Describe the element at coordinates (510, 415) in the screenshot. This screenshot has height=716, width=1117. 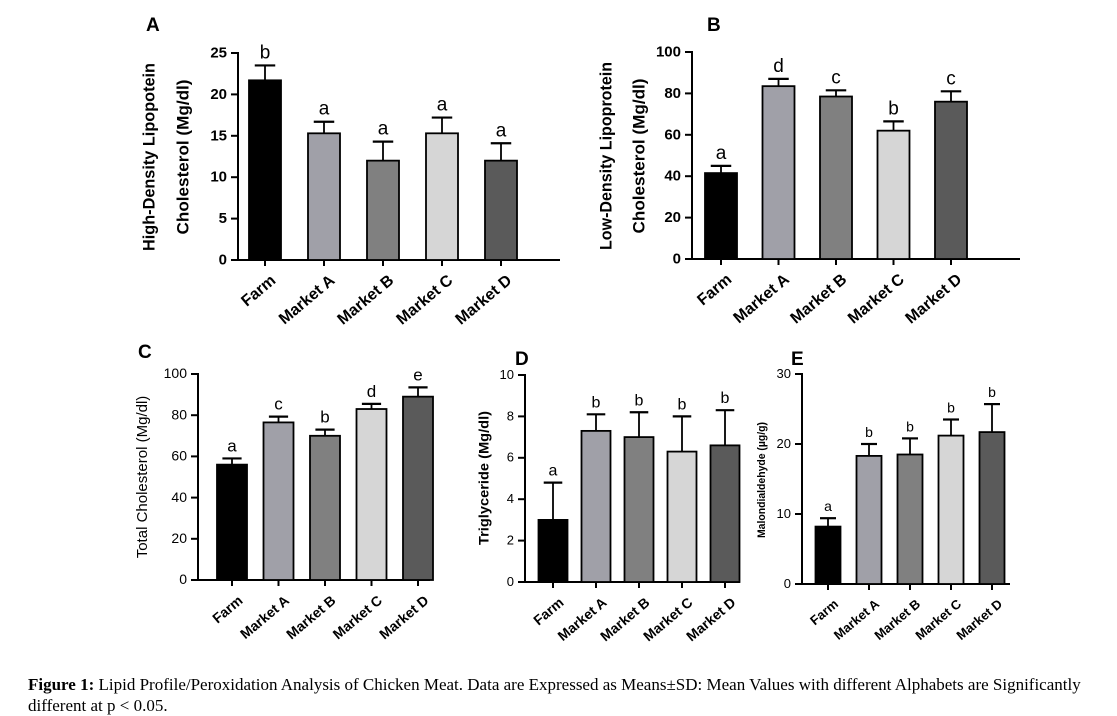
I see `y-tick-label: 8` at that location.